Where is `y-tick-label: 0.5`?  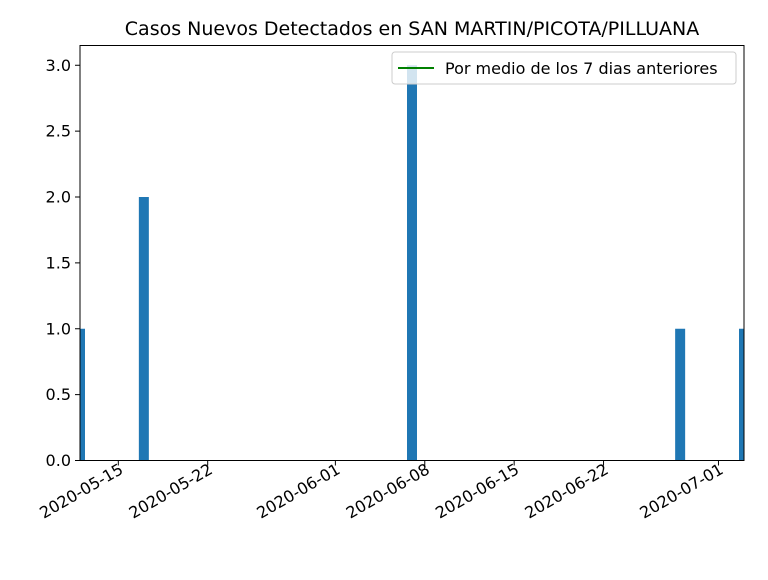 y-tick-label: 0.5 is located at coordinates (58, 394).